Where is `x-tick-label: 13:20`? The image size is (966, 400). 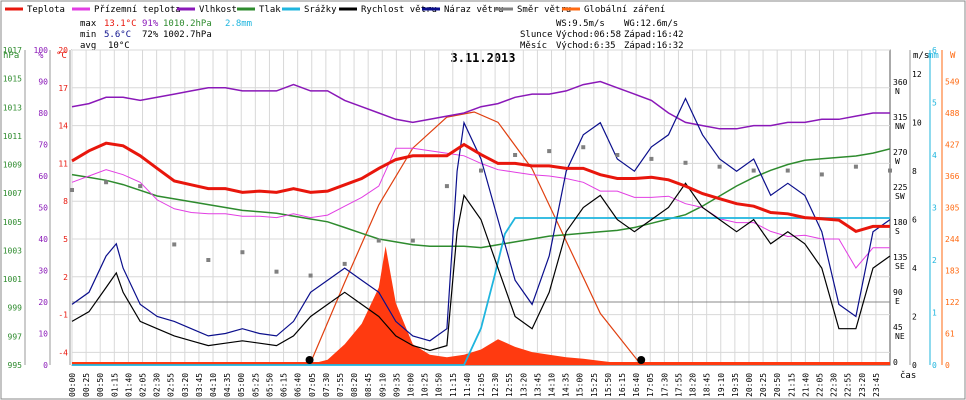 x-tick-label: 13:20 is located at coordinates (523, 385).